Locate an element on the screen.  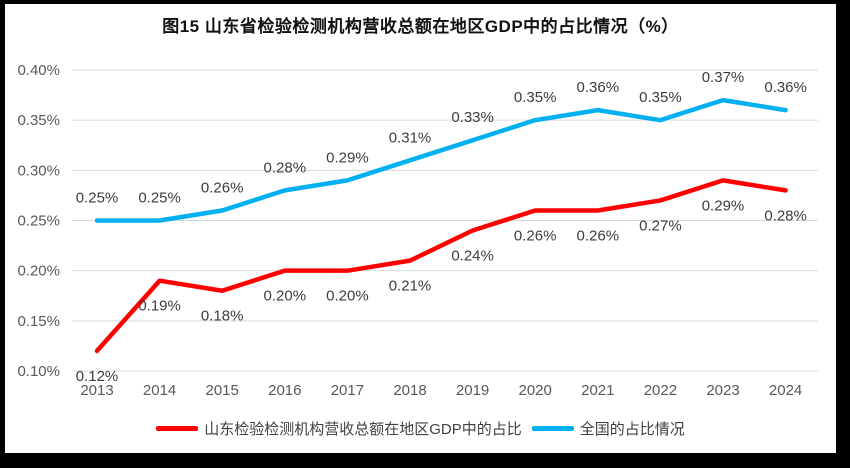
chart-legend: 山东检验检测机构营收总额在地区GDP中的占比 全国的占比情况 is located at coordinates (420, 428).